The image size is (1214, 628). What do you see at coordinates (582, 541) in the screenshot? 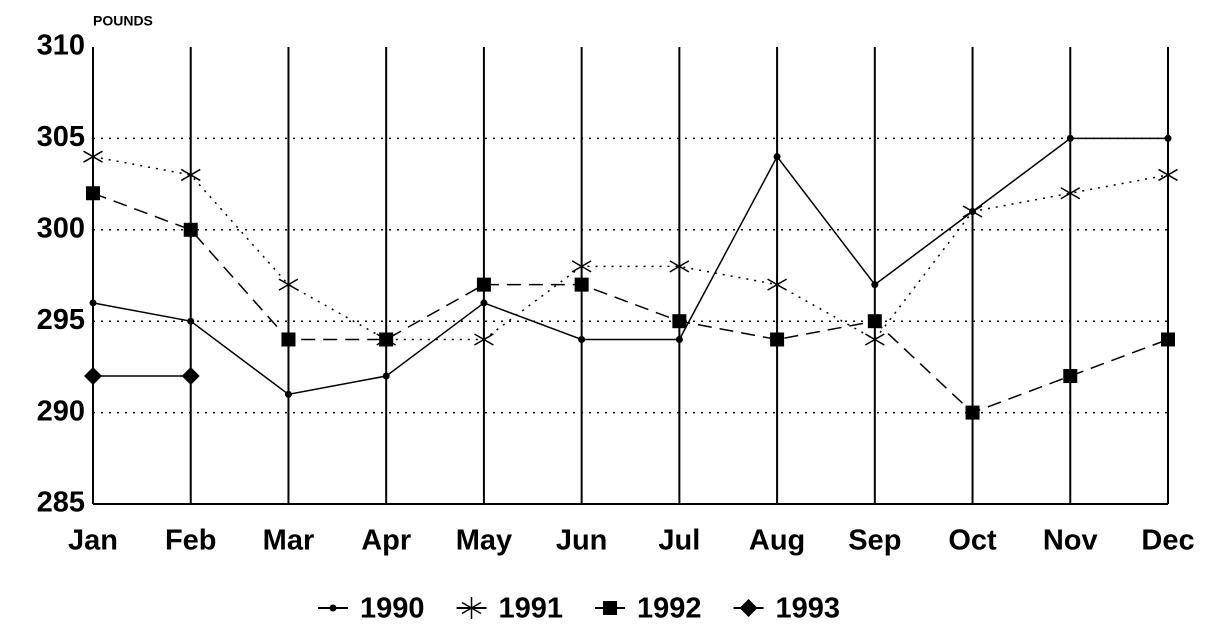
I see `x-tick-label: Jun` at bounding box center [582, 541].